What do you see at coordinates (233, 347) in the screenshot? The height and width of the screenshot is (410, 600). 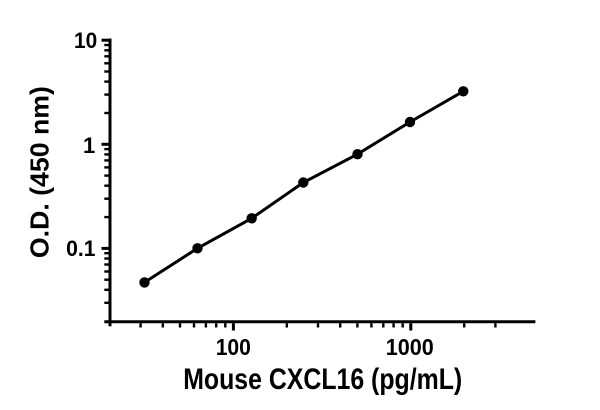 I see `svg-text: 100` at bounding box center [233, 347].